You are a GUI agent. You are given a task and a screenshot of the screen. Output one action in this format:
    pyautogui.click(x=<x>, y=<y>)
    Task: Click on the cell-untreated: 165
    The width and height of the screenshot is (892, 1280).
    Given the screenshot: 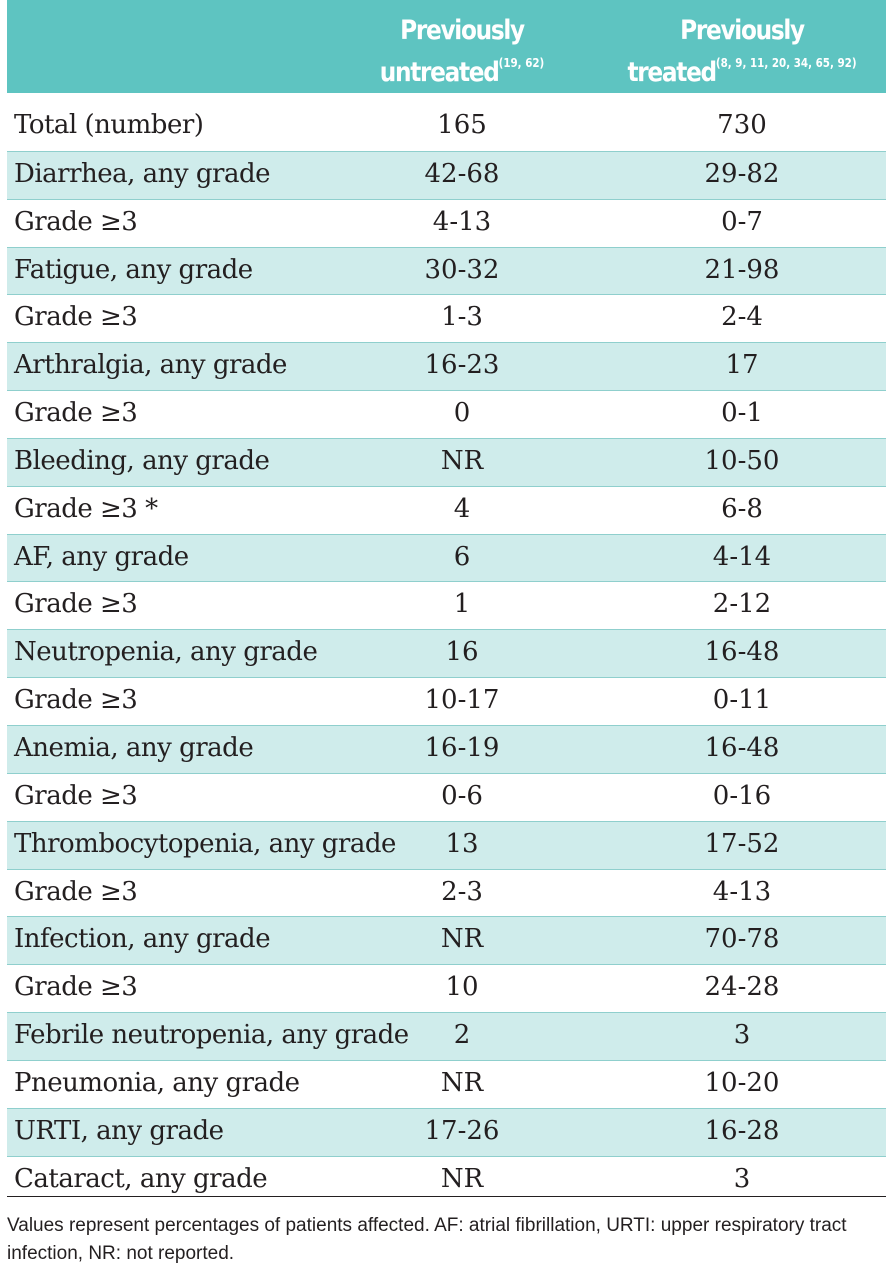 What is the action you would take?
    pyautogui.click(x=462, y=125)
    